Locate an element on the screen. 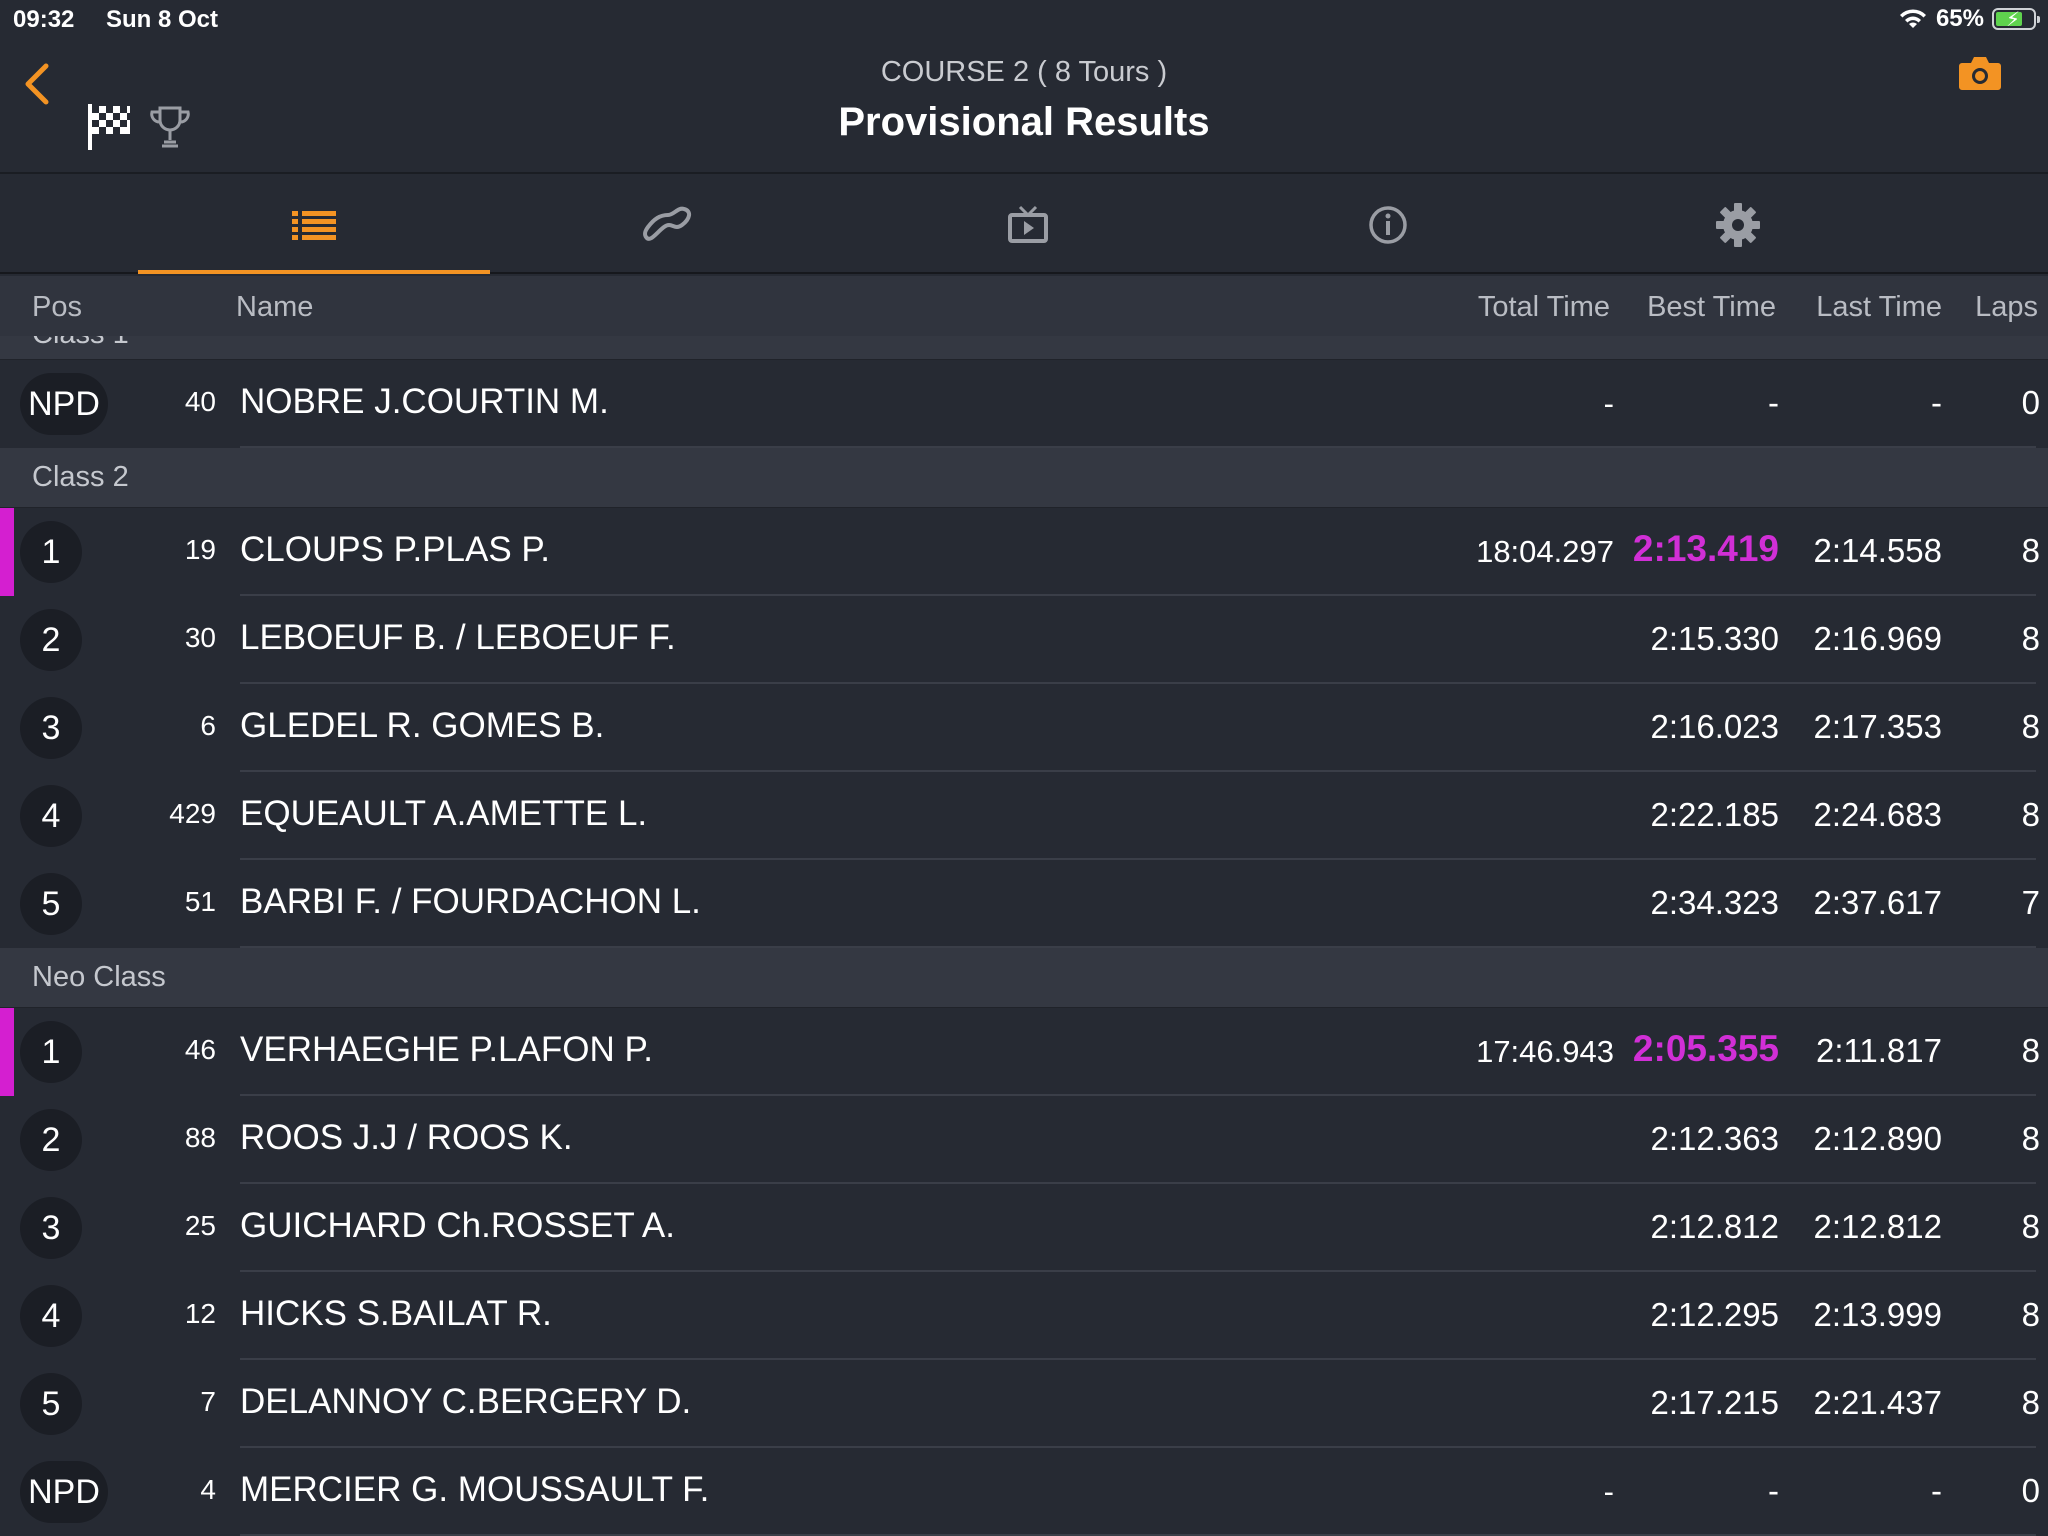 Image resolution: width=2048 pixels, height=1536 pixels. best-time: - is located at coordinates (1773, 402).